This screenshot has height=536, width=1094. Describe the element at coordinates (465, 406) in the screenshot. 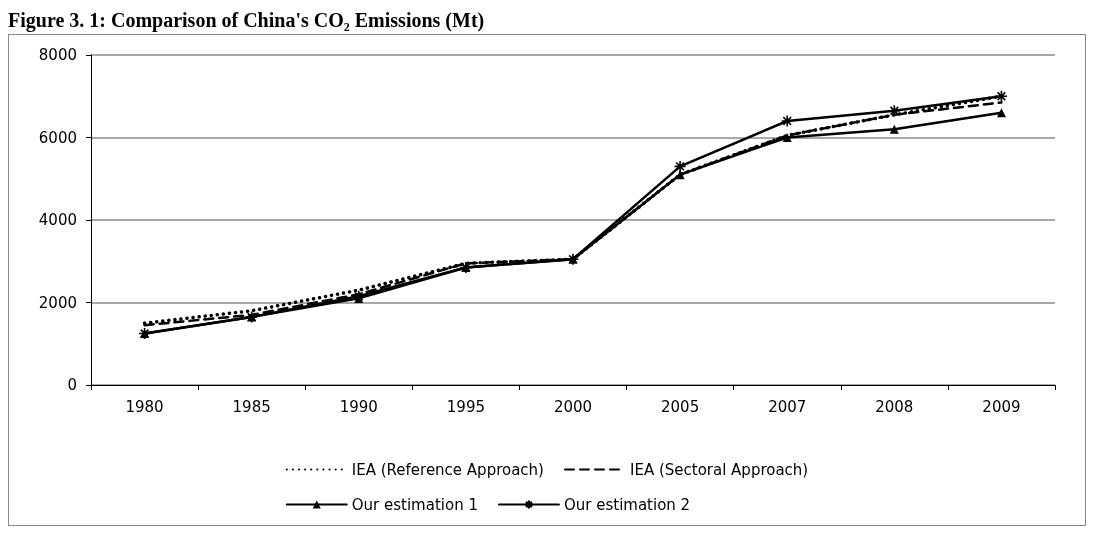

I see `x-tick-label: 1995` at that location.